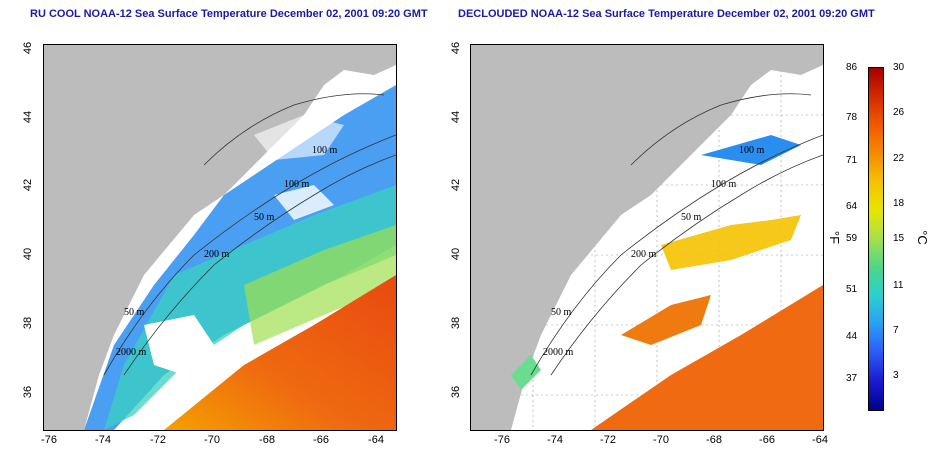 This screenshot has height=475, width=950. Describe the element at coordinates (896, 375) in the screenshot. I see `celsius-tick: 3` at that location.